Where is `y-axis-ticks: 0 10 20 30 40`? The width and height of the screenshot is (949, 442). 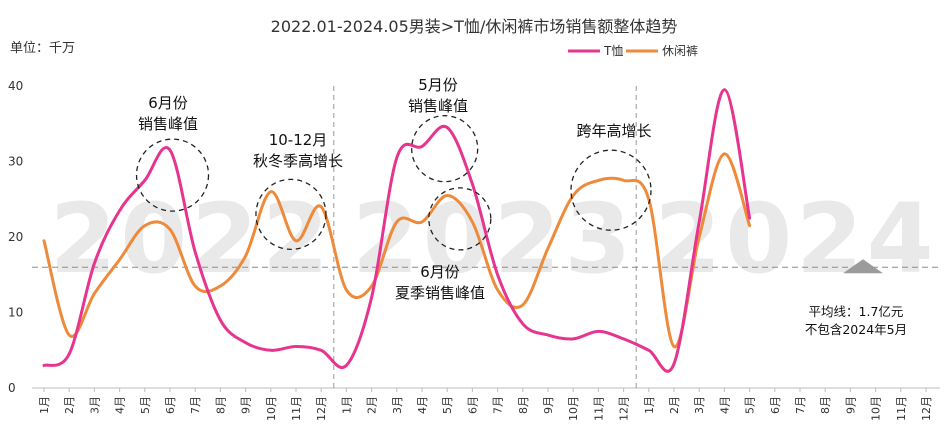 y-axis-ticks: 0 10 20 30 40 is located at coordinates (15, 237).